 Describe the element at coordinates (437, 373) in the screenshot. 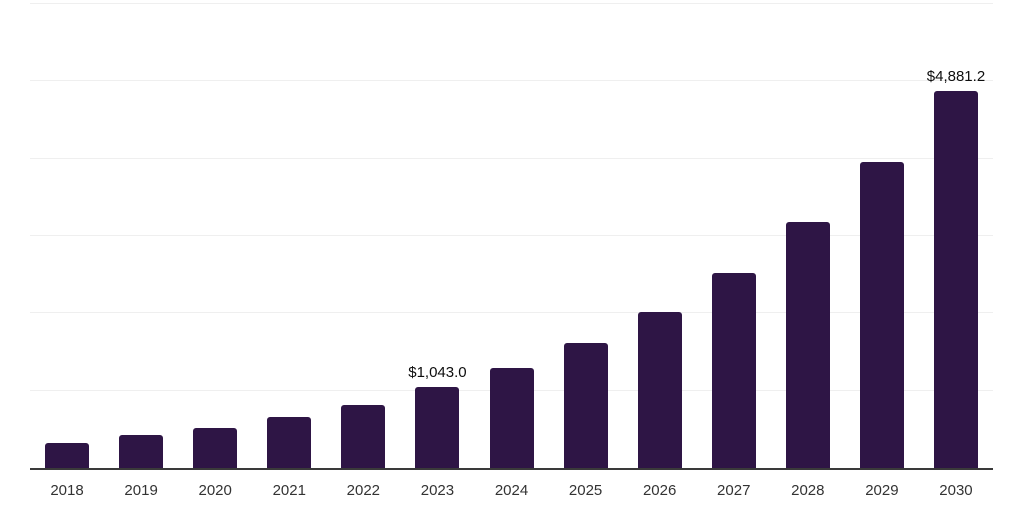

I see `bar-value-label: $1,043.0` at that location.